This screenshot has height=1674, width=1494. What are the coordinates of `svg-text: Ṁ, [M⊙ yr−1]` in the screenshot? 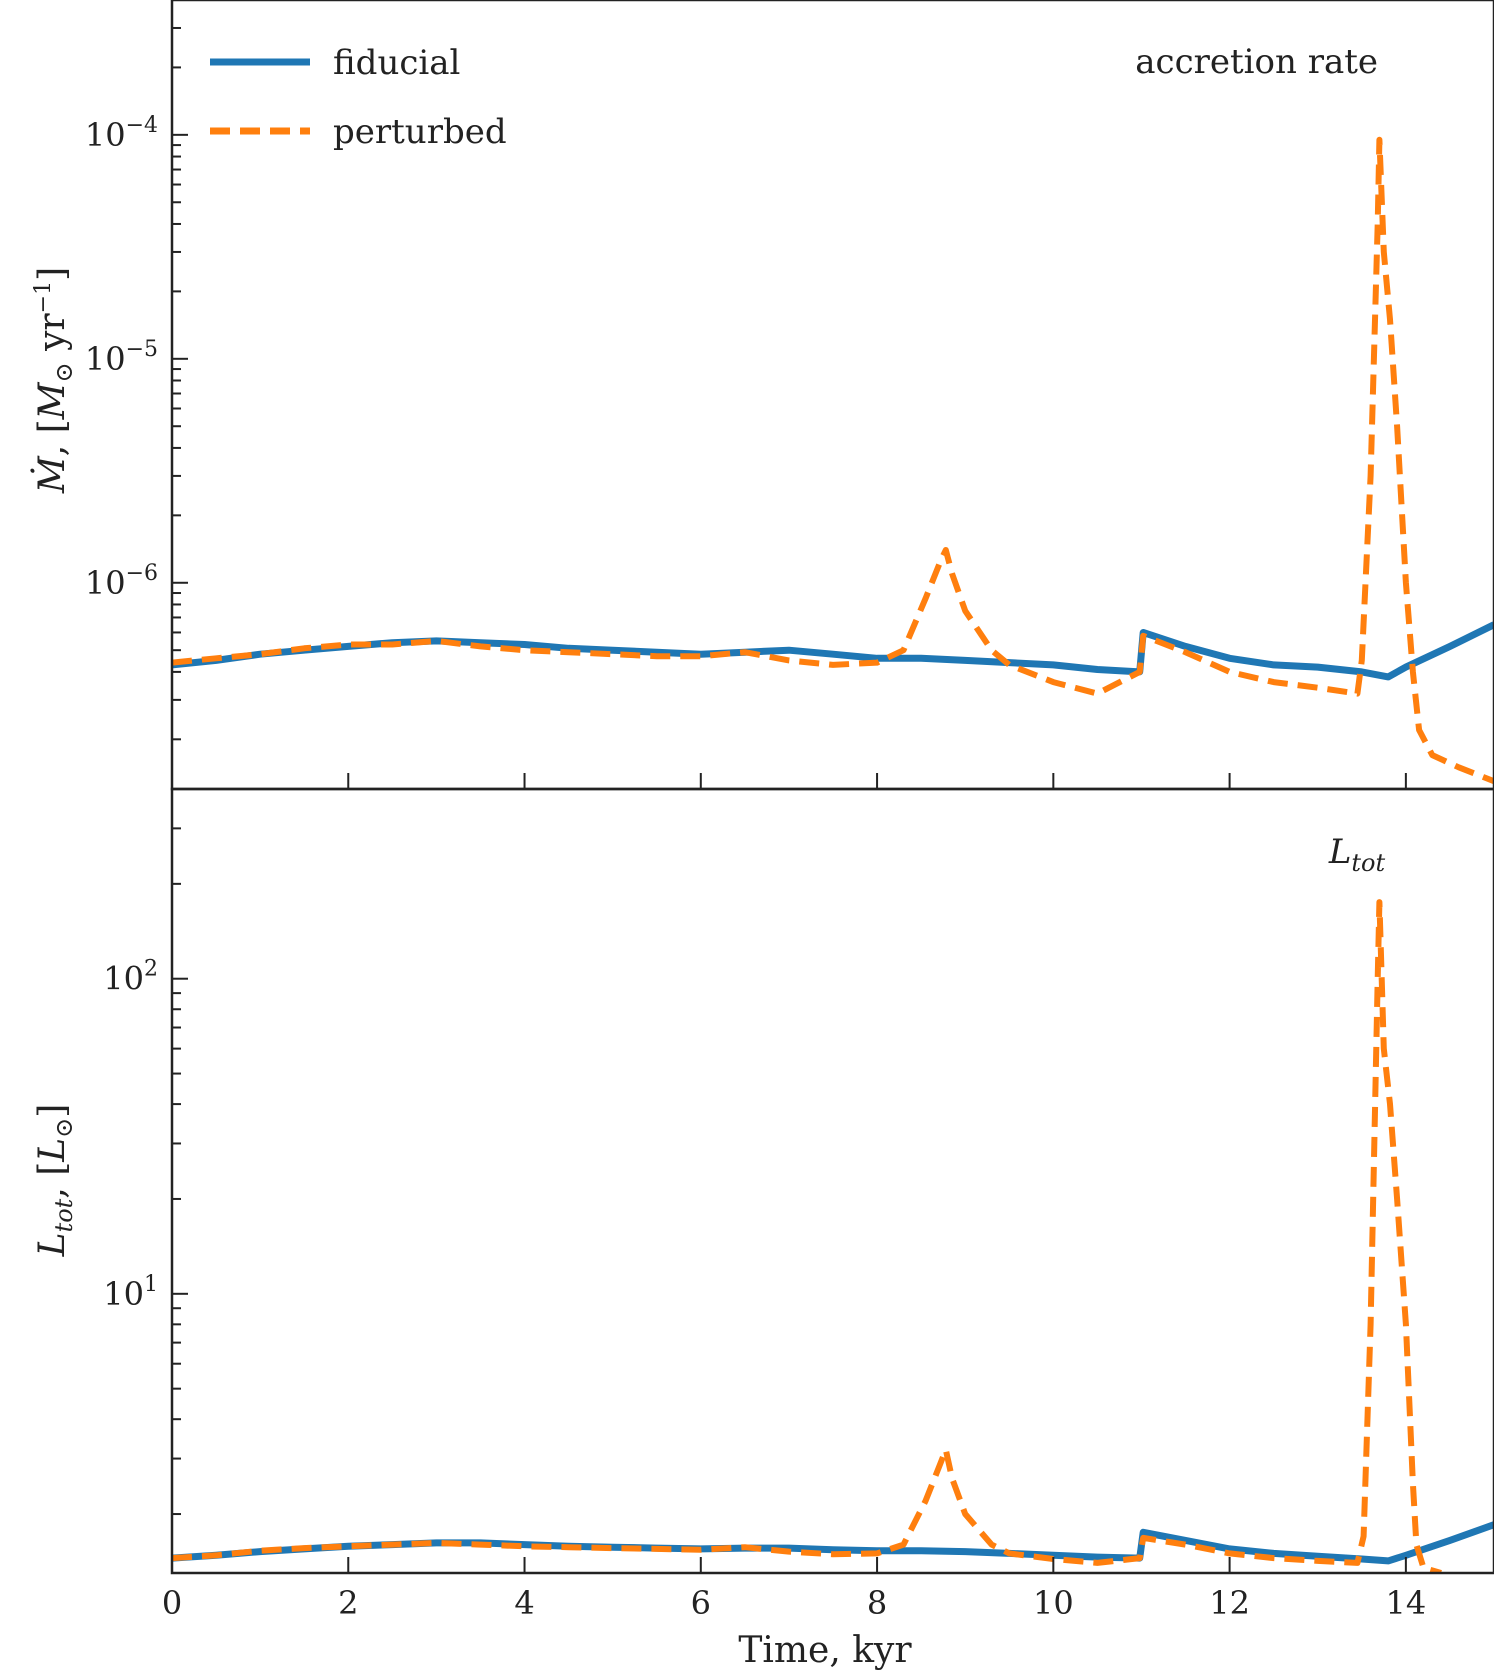 It's located at (54, 380).